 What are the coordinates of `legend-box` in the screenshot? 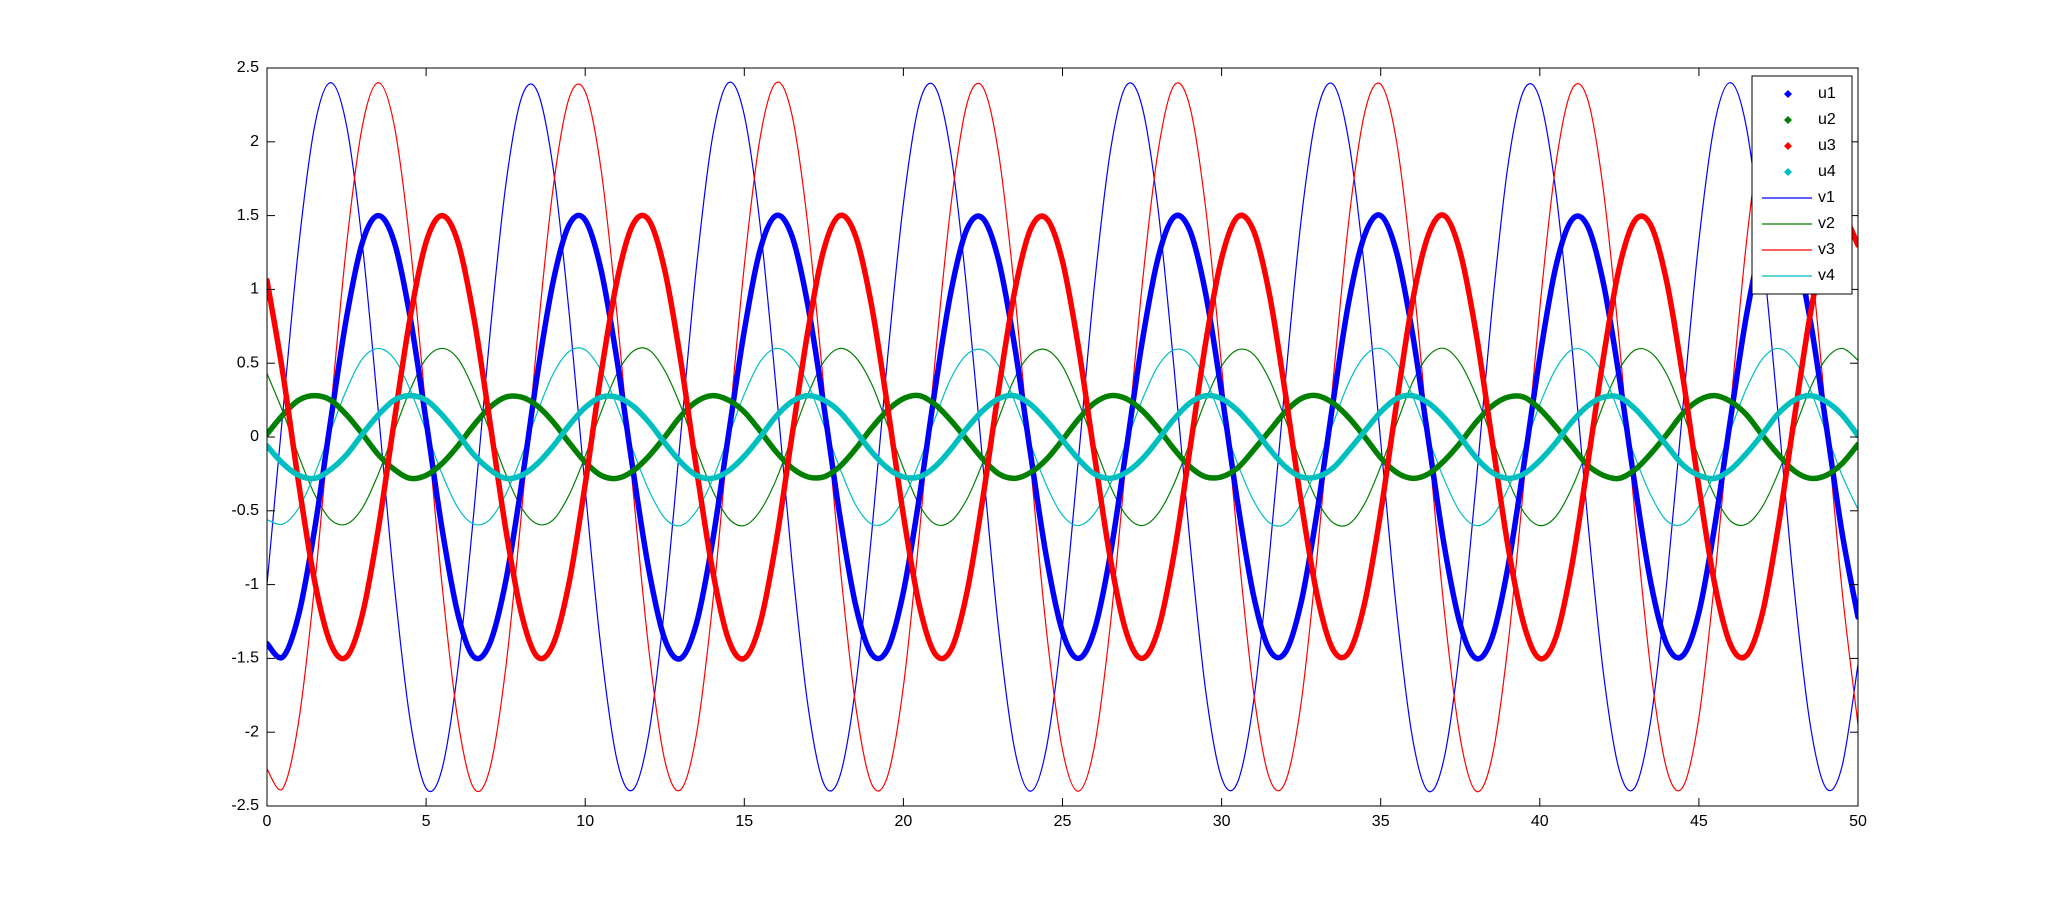 It's located at (1802, 185).